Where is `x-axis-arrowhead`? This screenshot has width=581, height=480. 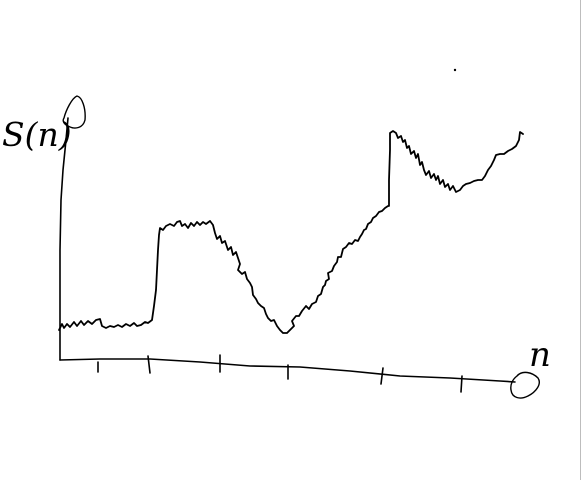 x-axis-arrowhead is located at coordinates (525, 385).